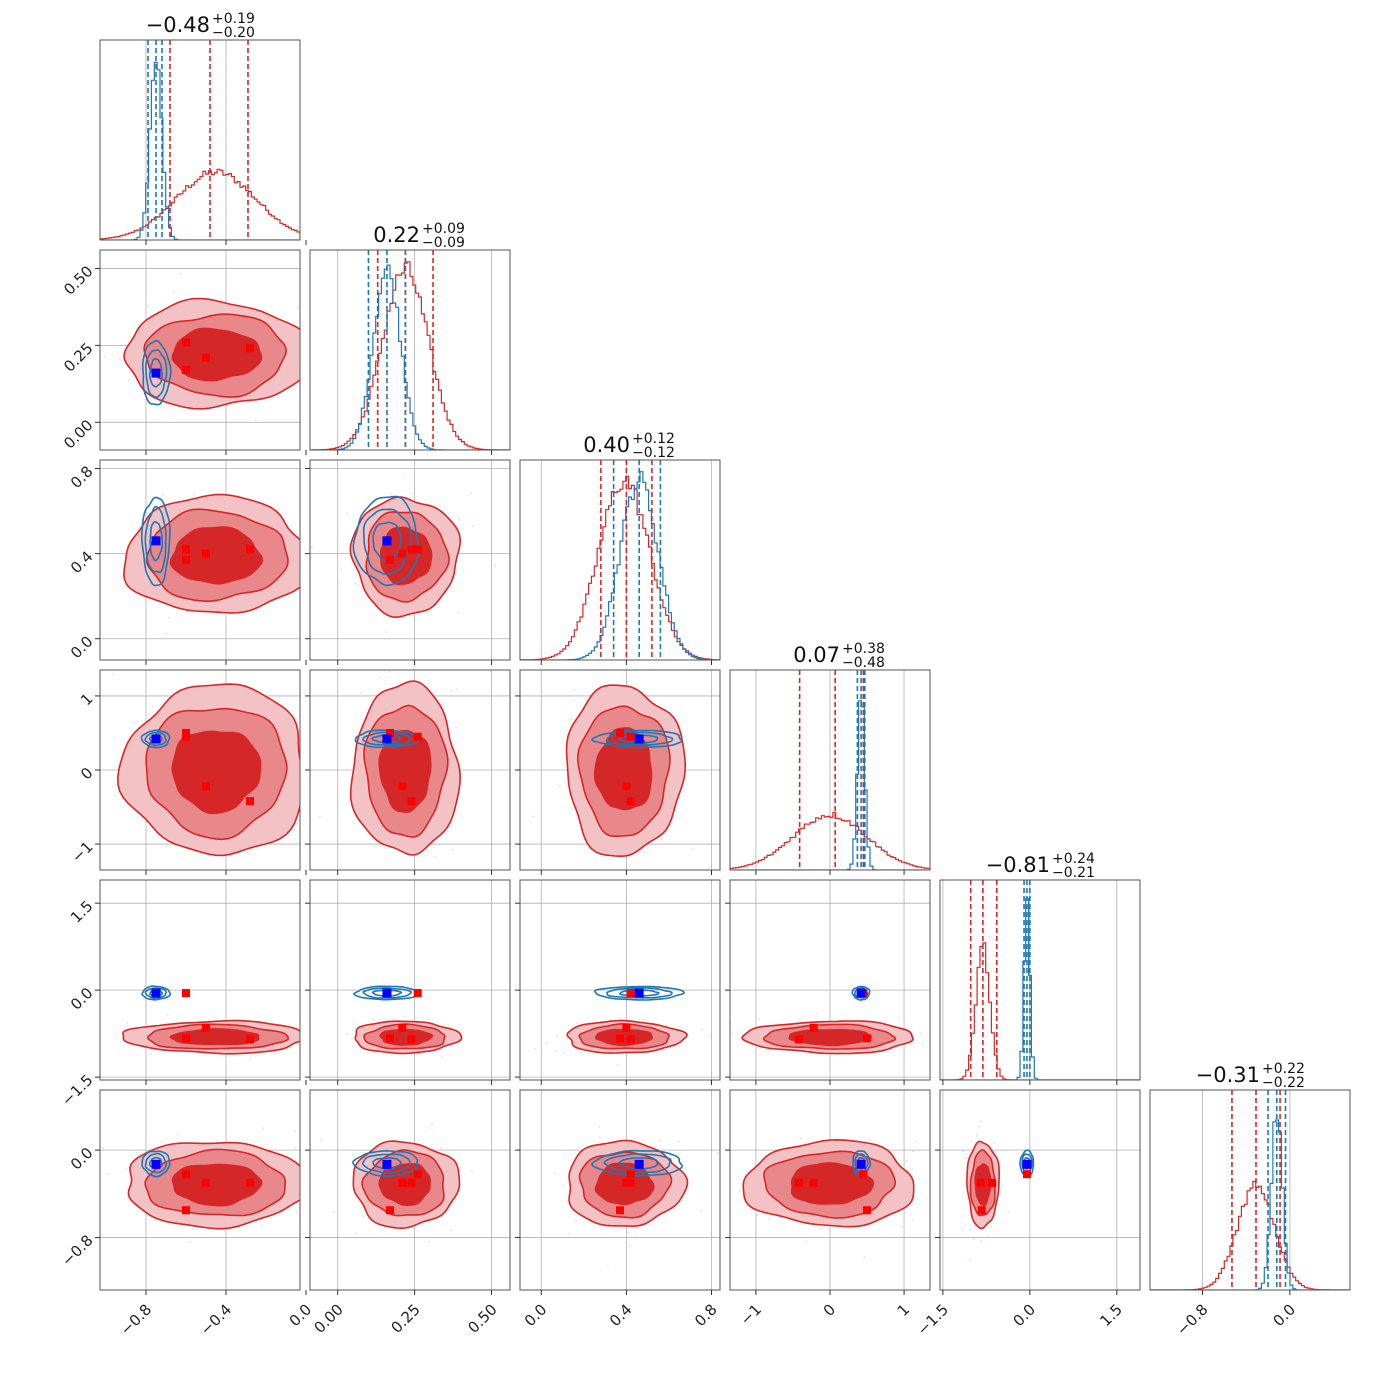  What do you see at coordinates (829, 1309) in the screenshot?
I see `x-tick-label: 0` at bounding box center [829, 1309].